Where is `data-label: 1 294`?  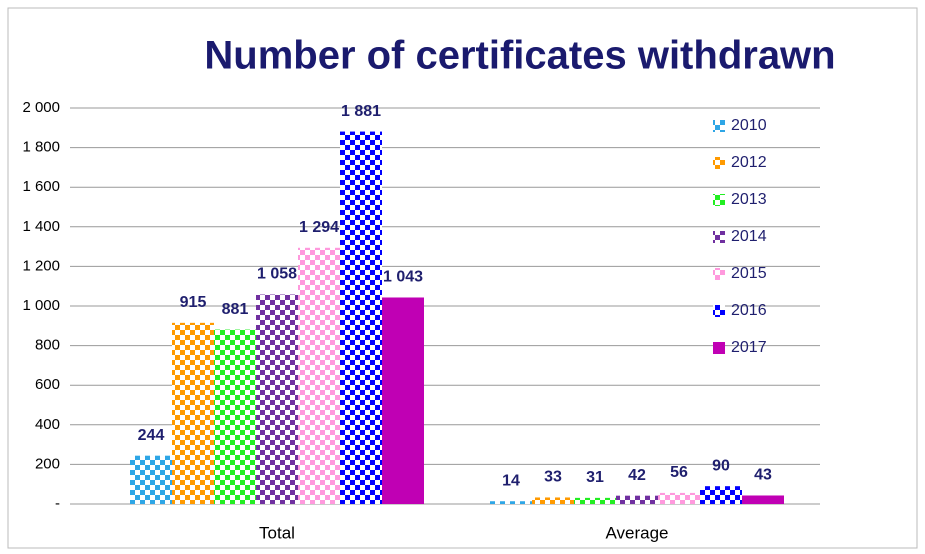
data-label: 1 294 is located at coordinates (319, 227).